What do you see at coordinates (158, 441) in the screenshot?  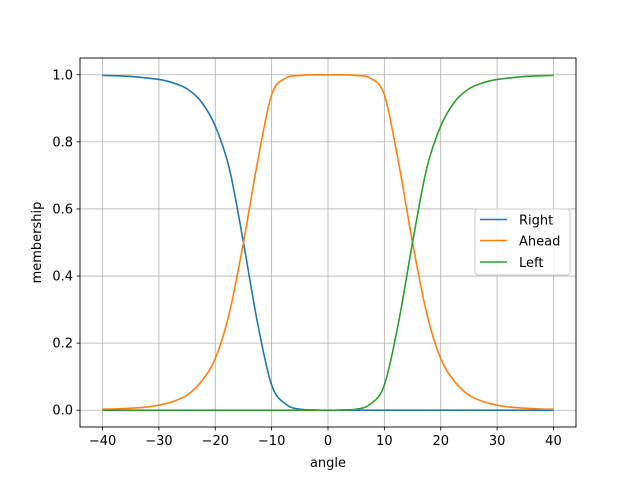 I see `x-tick-label: −30` at bounding box center [158, 441].